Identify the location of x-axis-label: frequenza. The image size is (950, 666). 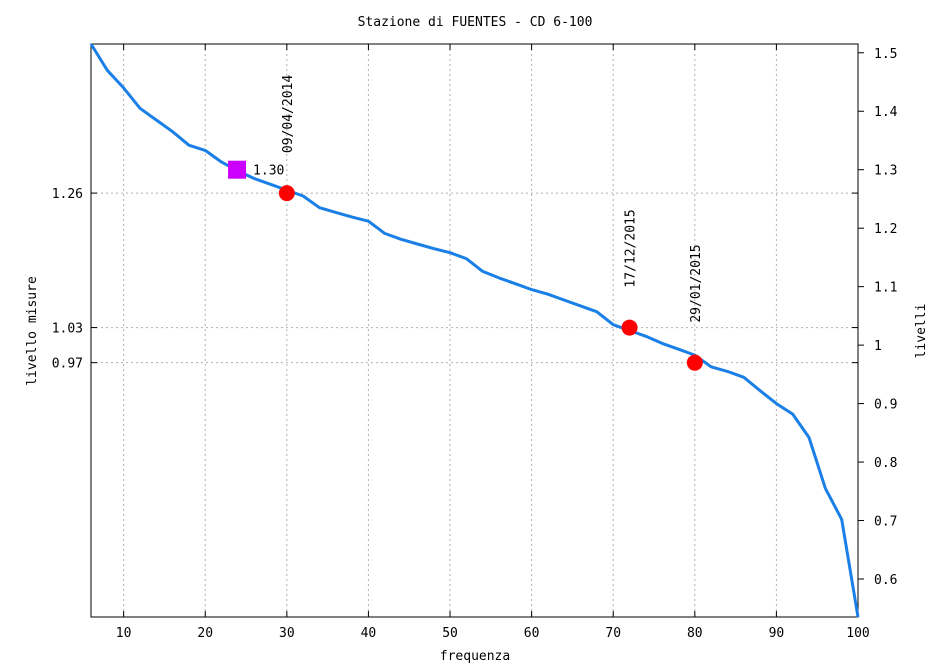
(475, 656).